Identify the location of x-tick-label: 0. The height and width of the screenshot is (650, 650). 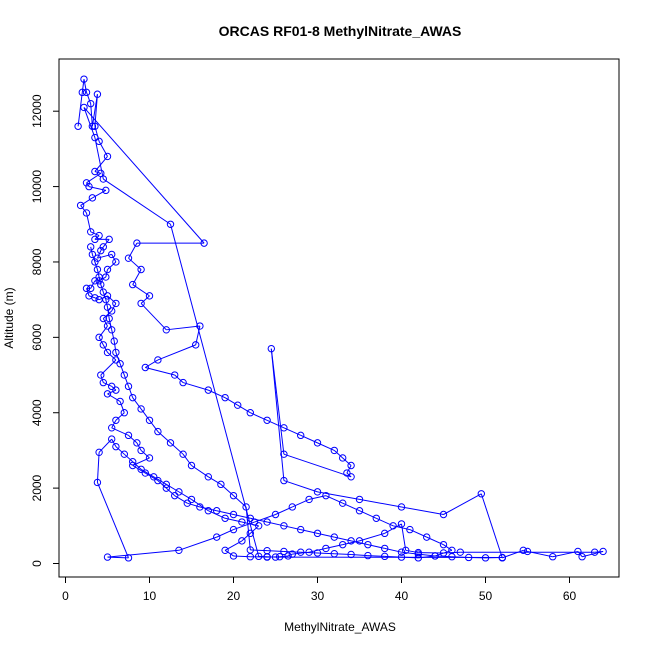
(65, 596).